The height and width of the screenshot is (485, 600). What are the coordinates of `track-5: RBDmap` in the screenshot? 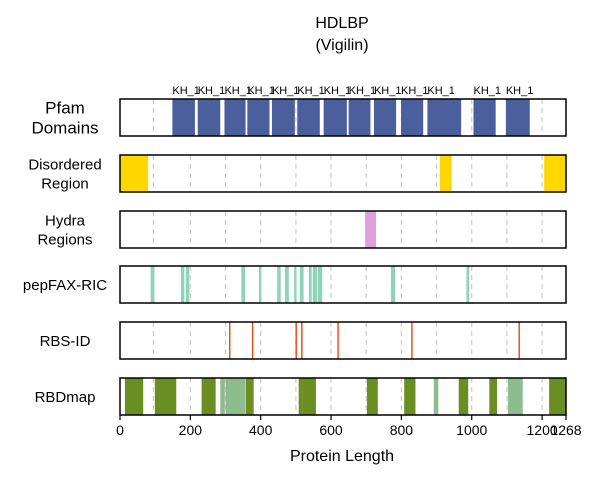 It's located at (301, 396).